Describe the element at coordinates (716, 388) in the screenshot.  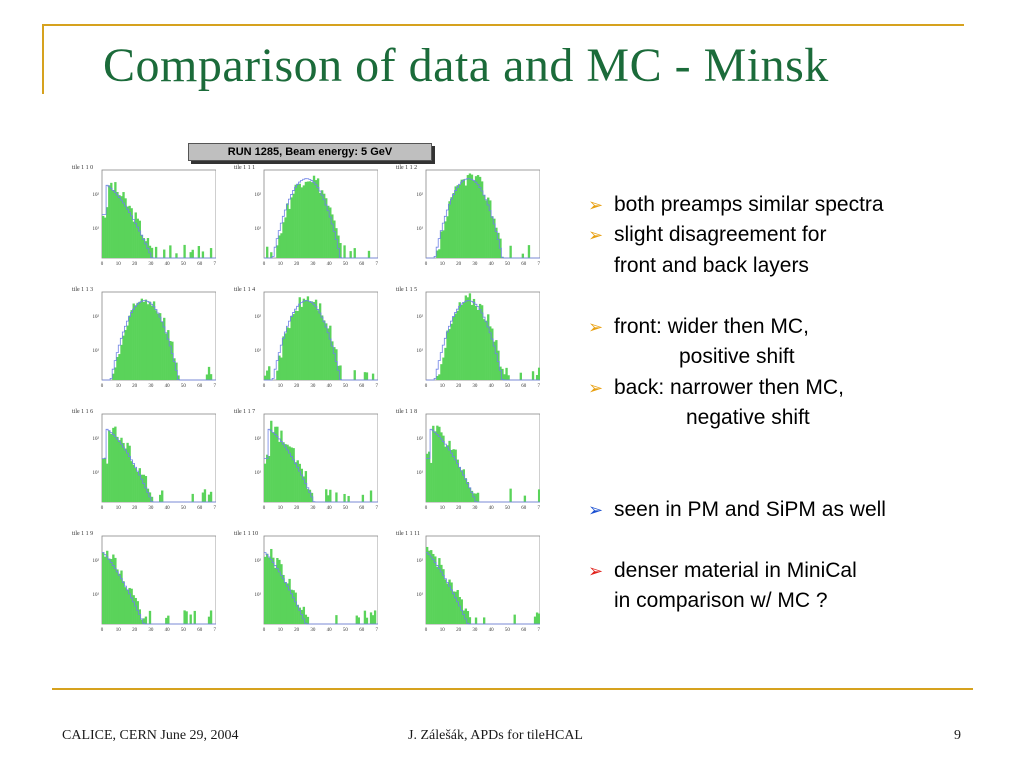
I see `bullet-item: ➢ back: narrower then MC,` at that location.